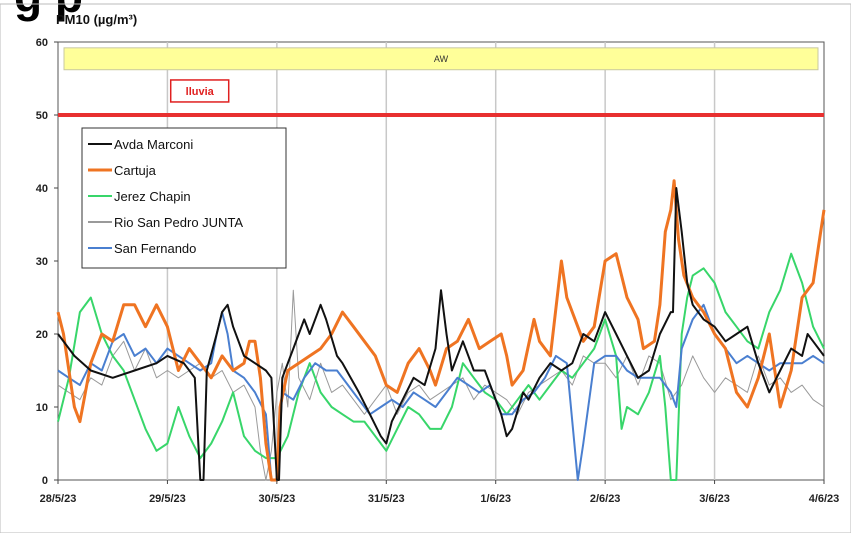  I want to click on advection-band, so click(441, 59).